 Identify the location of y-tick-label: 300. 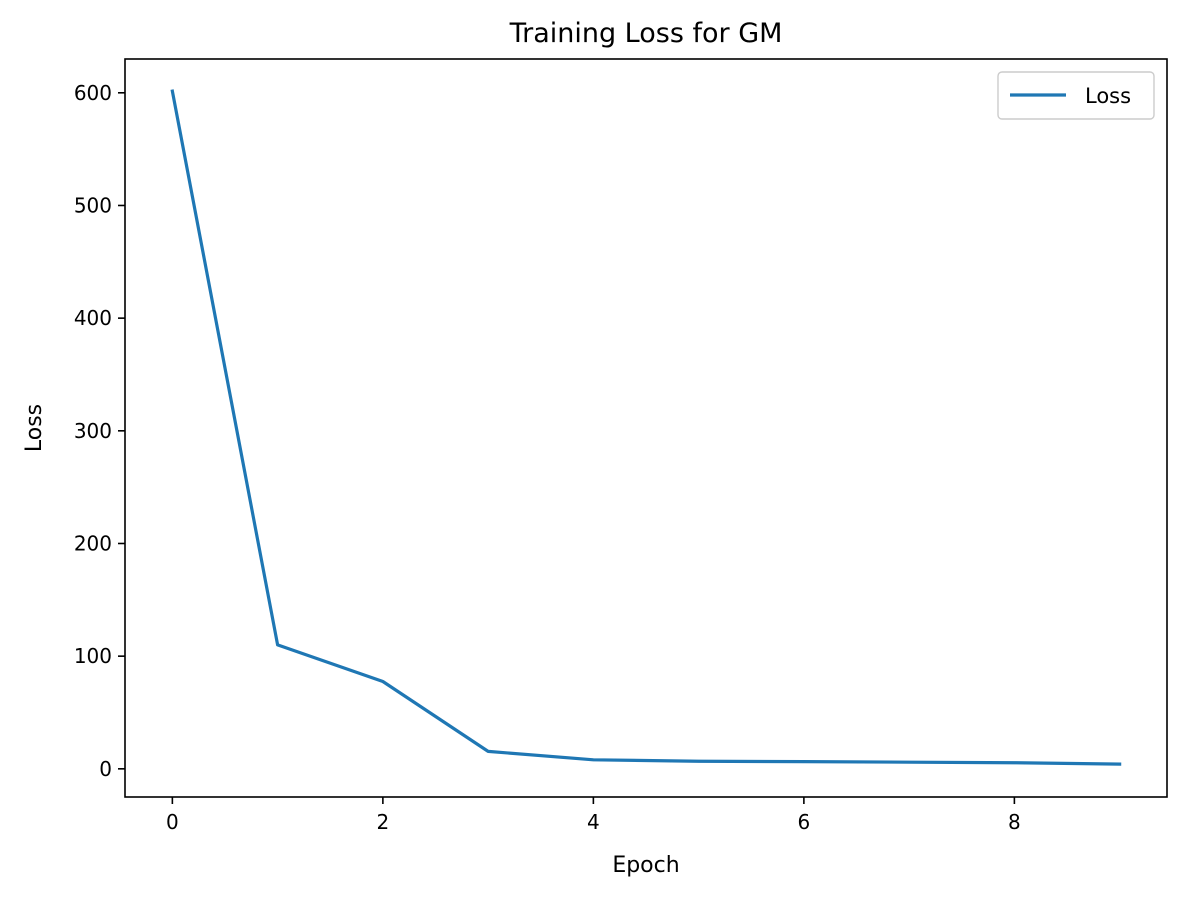
(93, 431).